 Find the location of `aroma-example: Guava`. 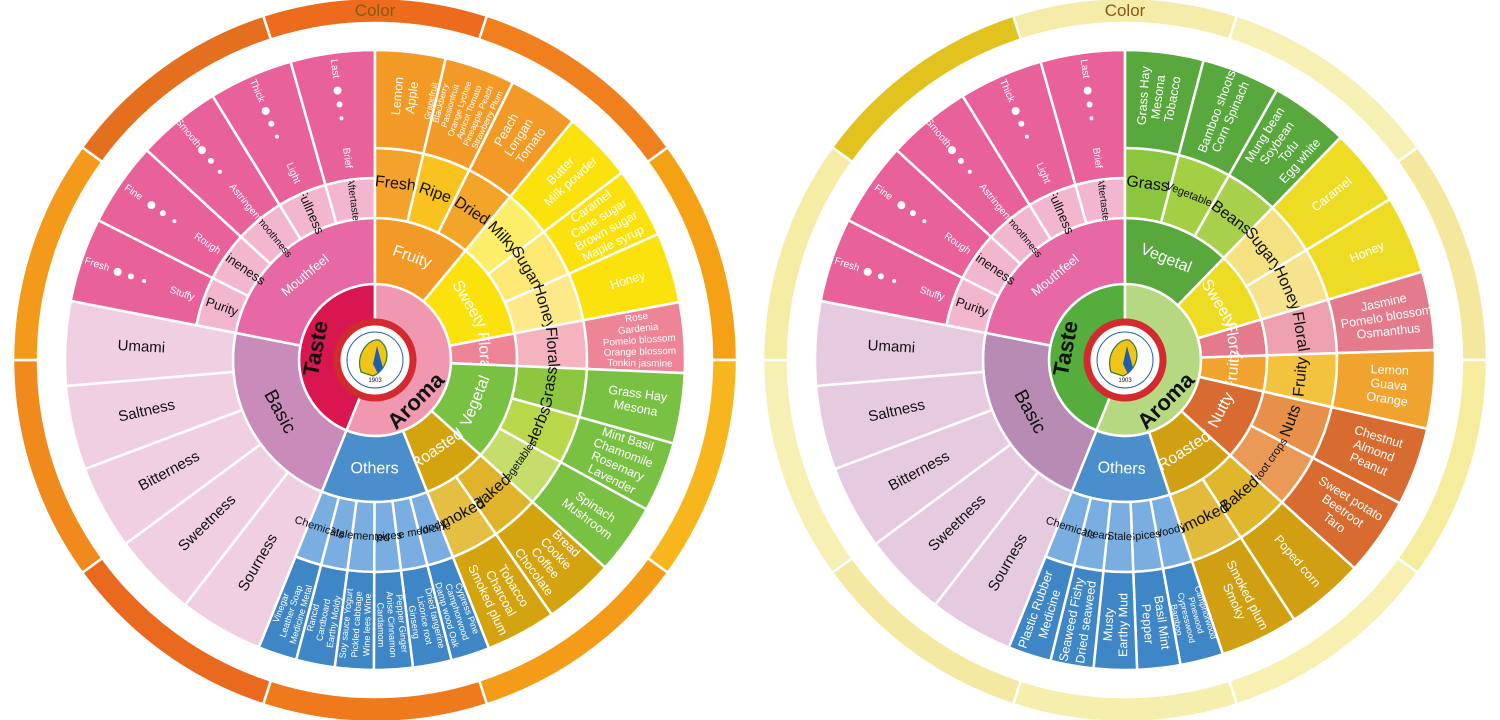

aroma-example: Guava is located at coordinates (1389, 384).